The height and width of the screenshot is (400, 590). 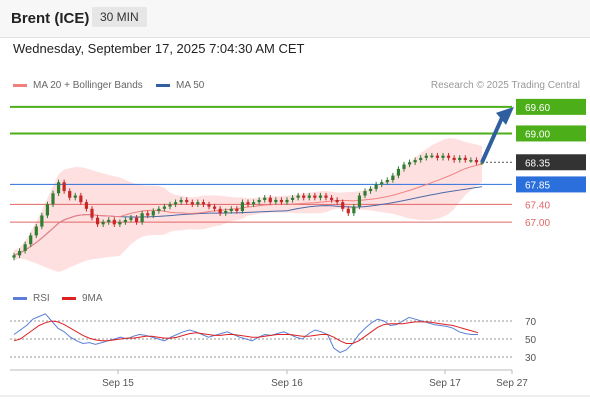 I want to click on time-label-sep-15: Sep 15, so click(x=118, y=383).